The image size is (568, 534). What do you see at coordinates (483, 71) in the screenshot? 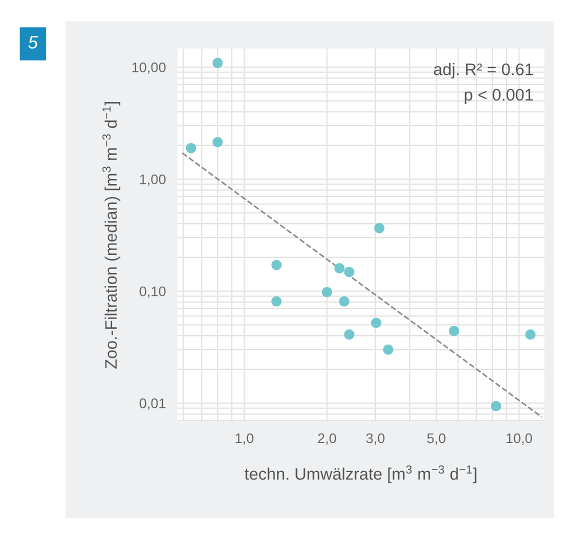
I see `annotation: adj. R² = 0.61` at bounding box center [483, 71].